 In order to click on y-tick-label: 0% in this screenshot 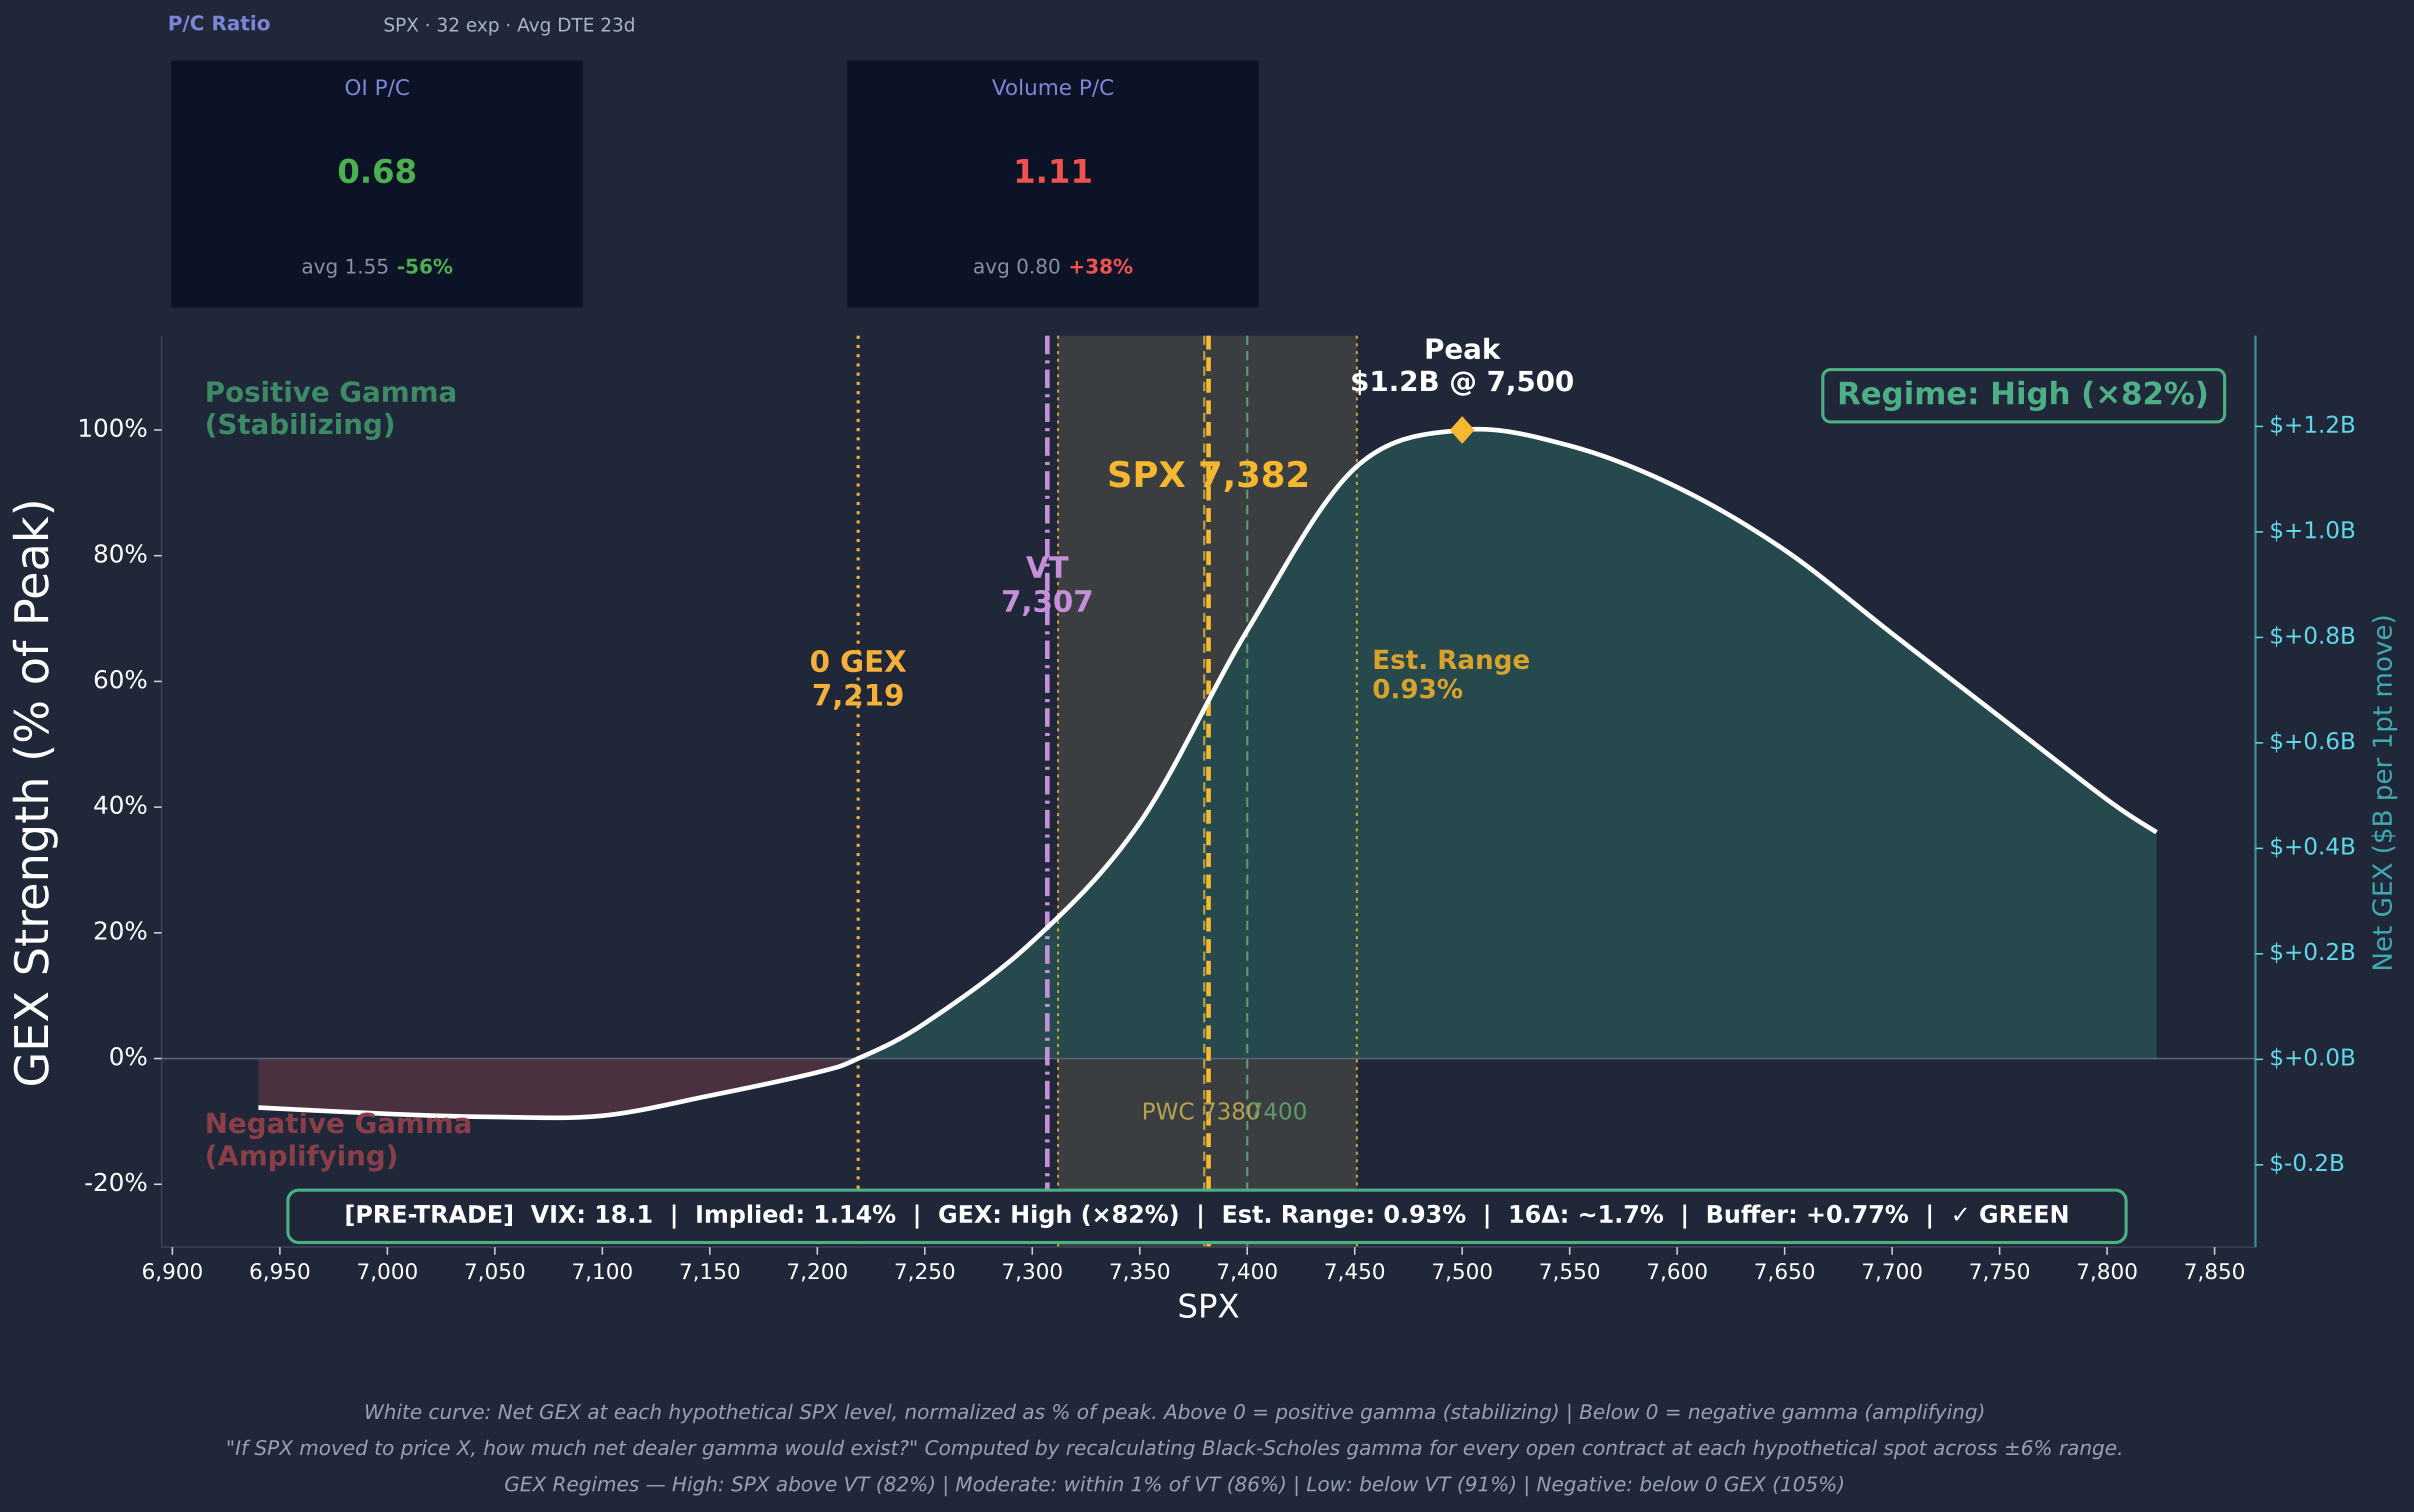, I will do `click(128, 1057)`.